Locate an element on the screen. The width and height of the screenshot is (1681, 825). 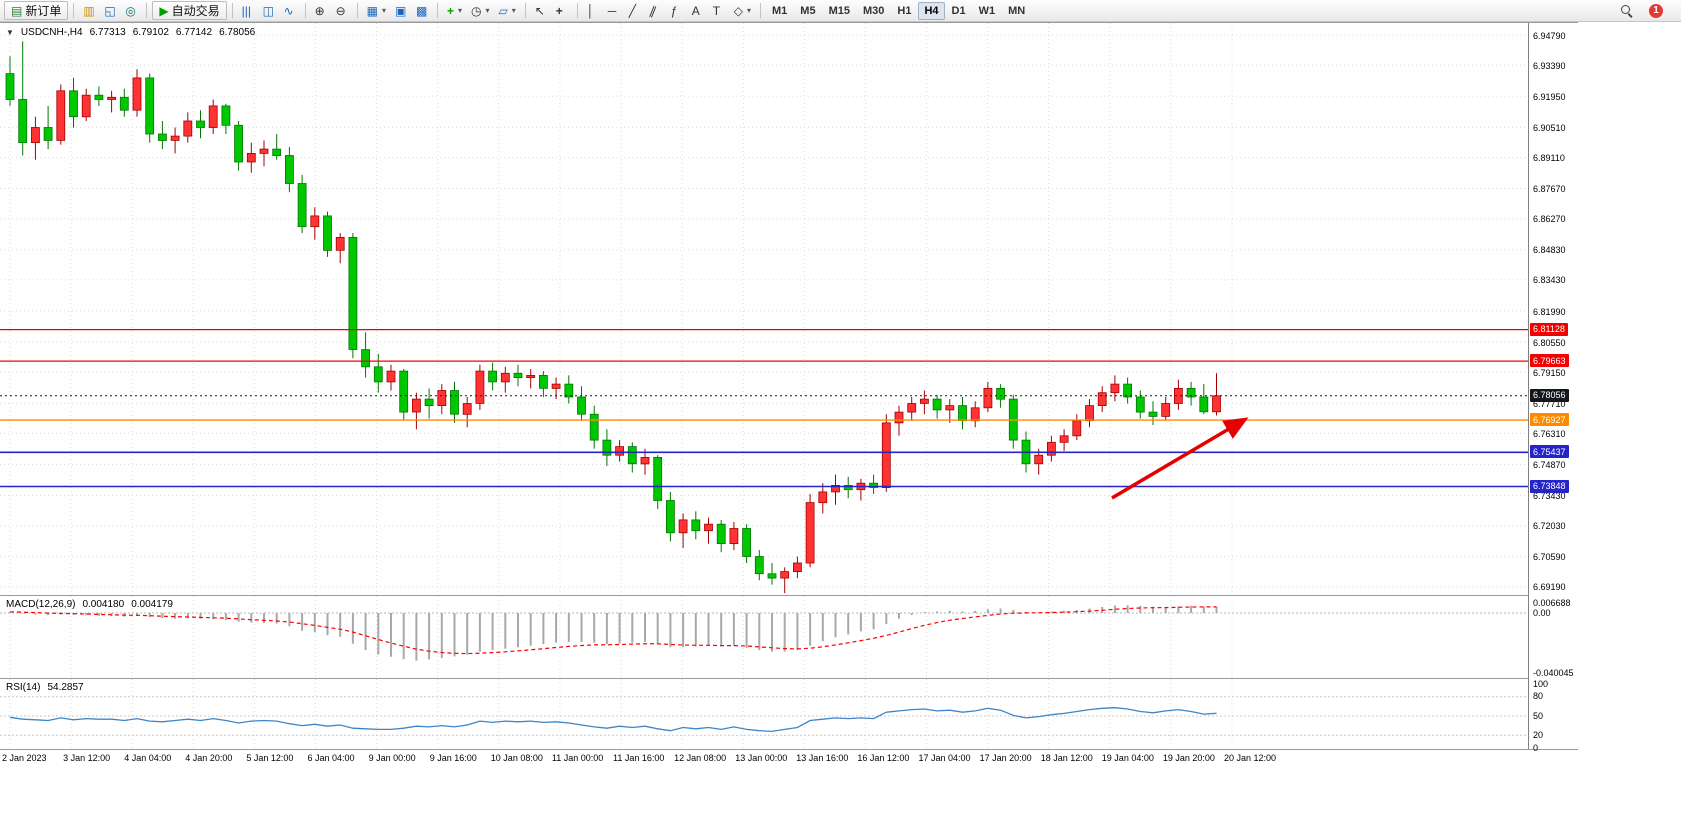
timeframe-button-mn: MN is located at coordinates (1016, 11).